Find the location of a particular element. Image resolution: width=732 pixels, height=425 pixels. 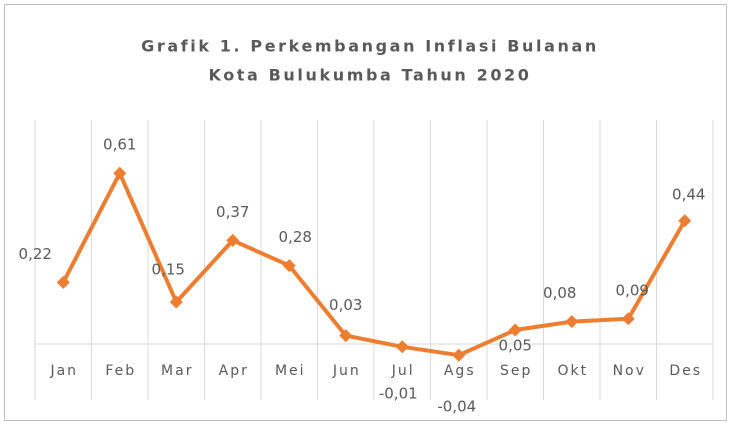

data-label: 0,28 is located at coordinates (295, 237).